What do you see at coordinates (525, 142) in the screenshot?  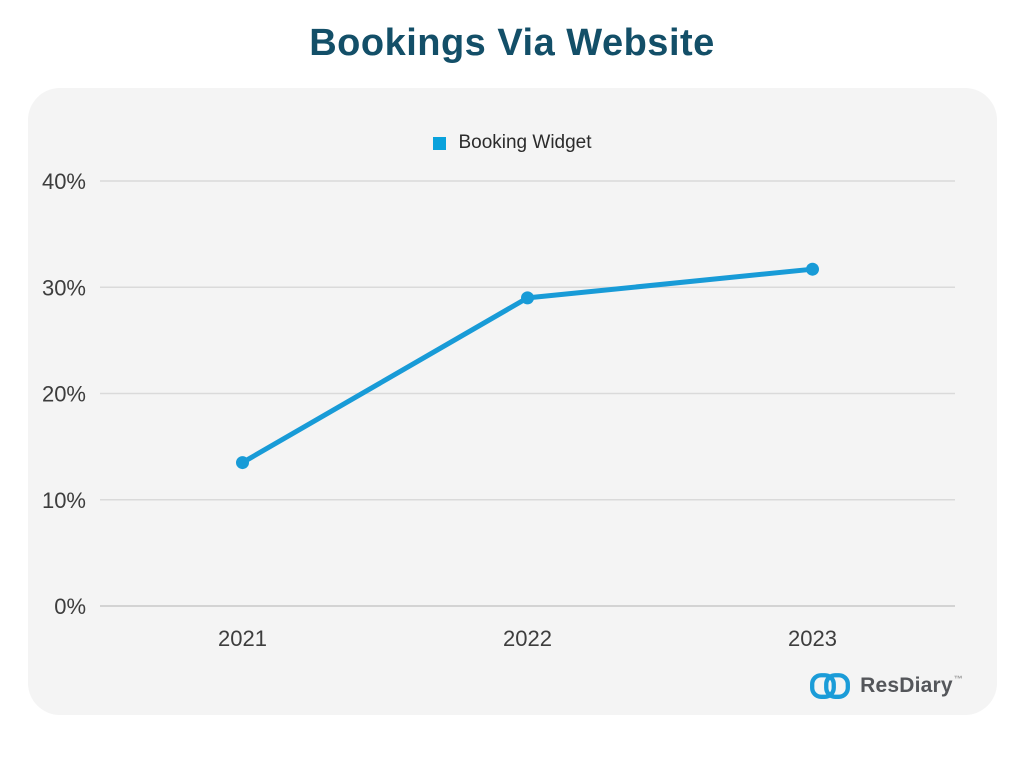 I see `legend-label: Booking Widget` at bounding box center [525, 142].